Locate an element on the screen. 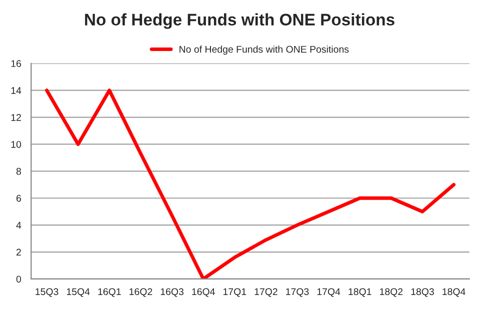 This screenshot has width=479, height=317. x-tick-label: 17Q4 is located at coordinates (328, 292).